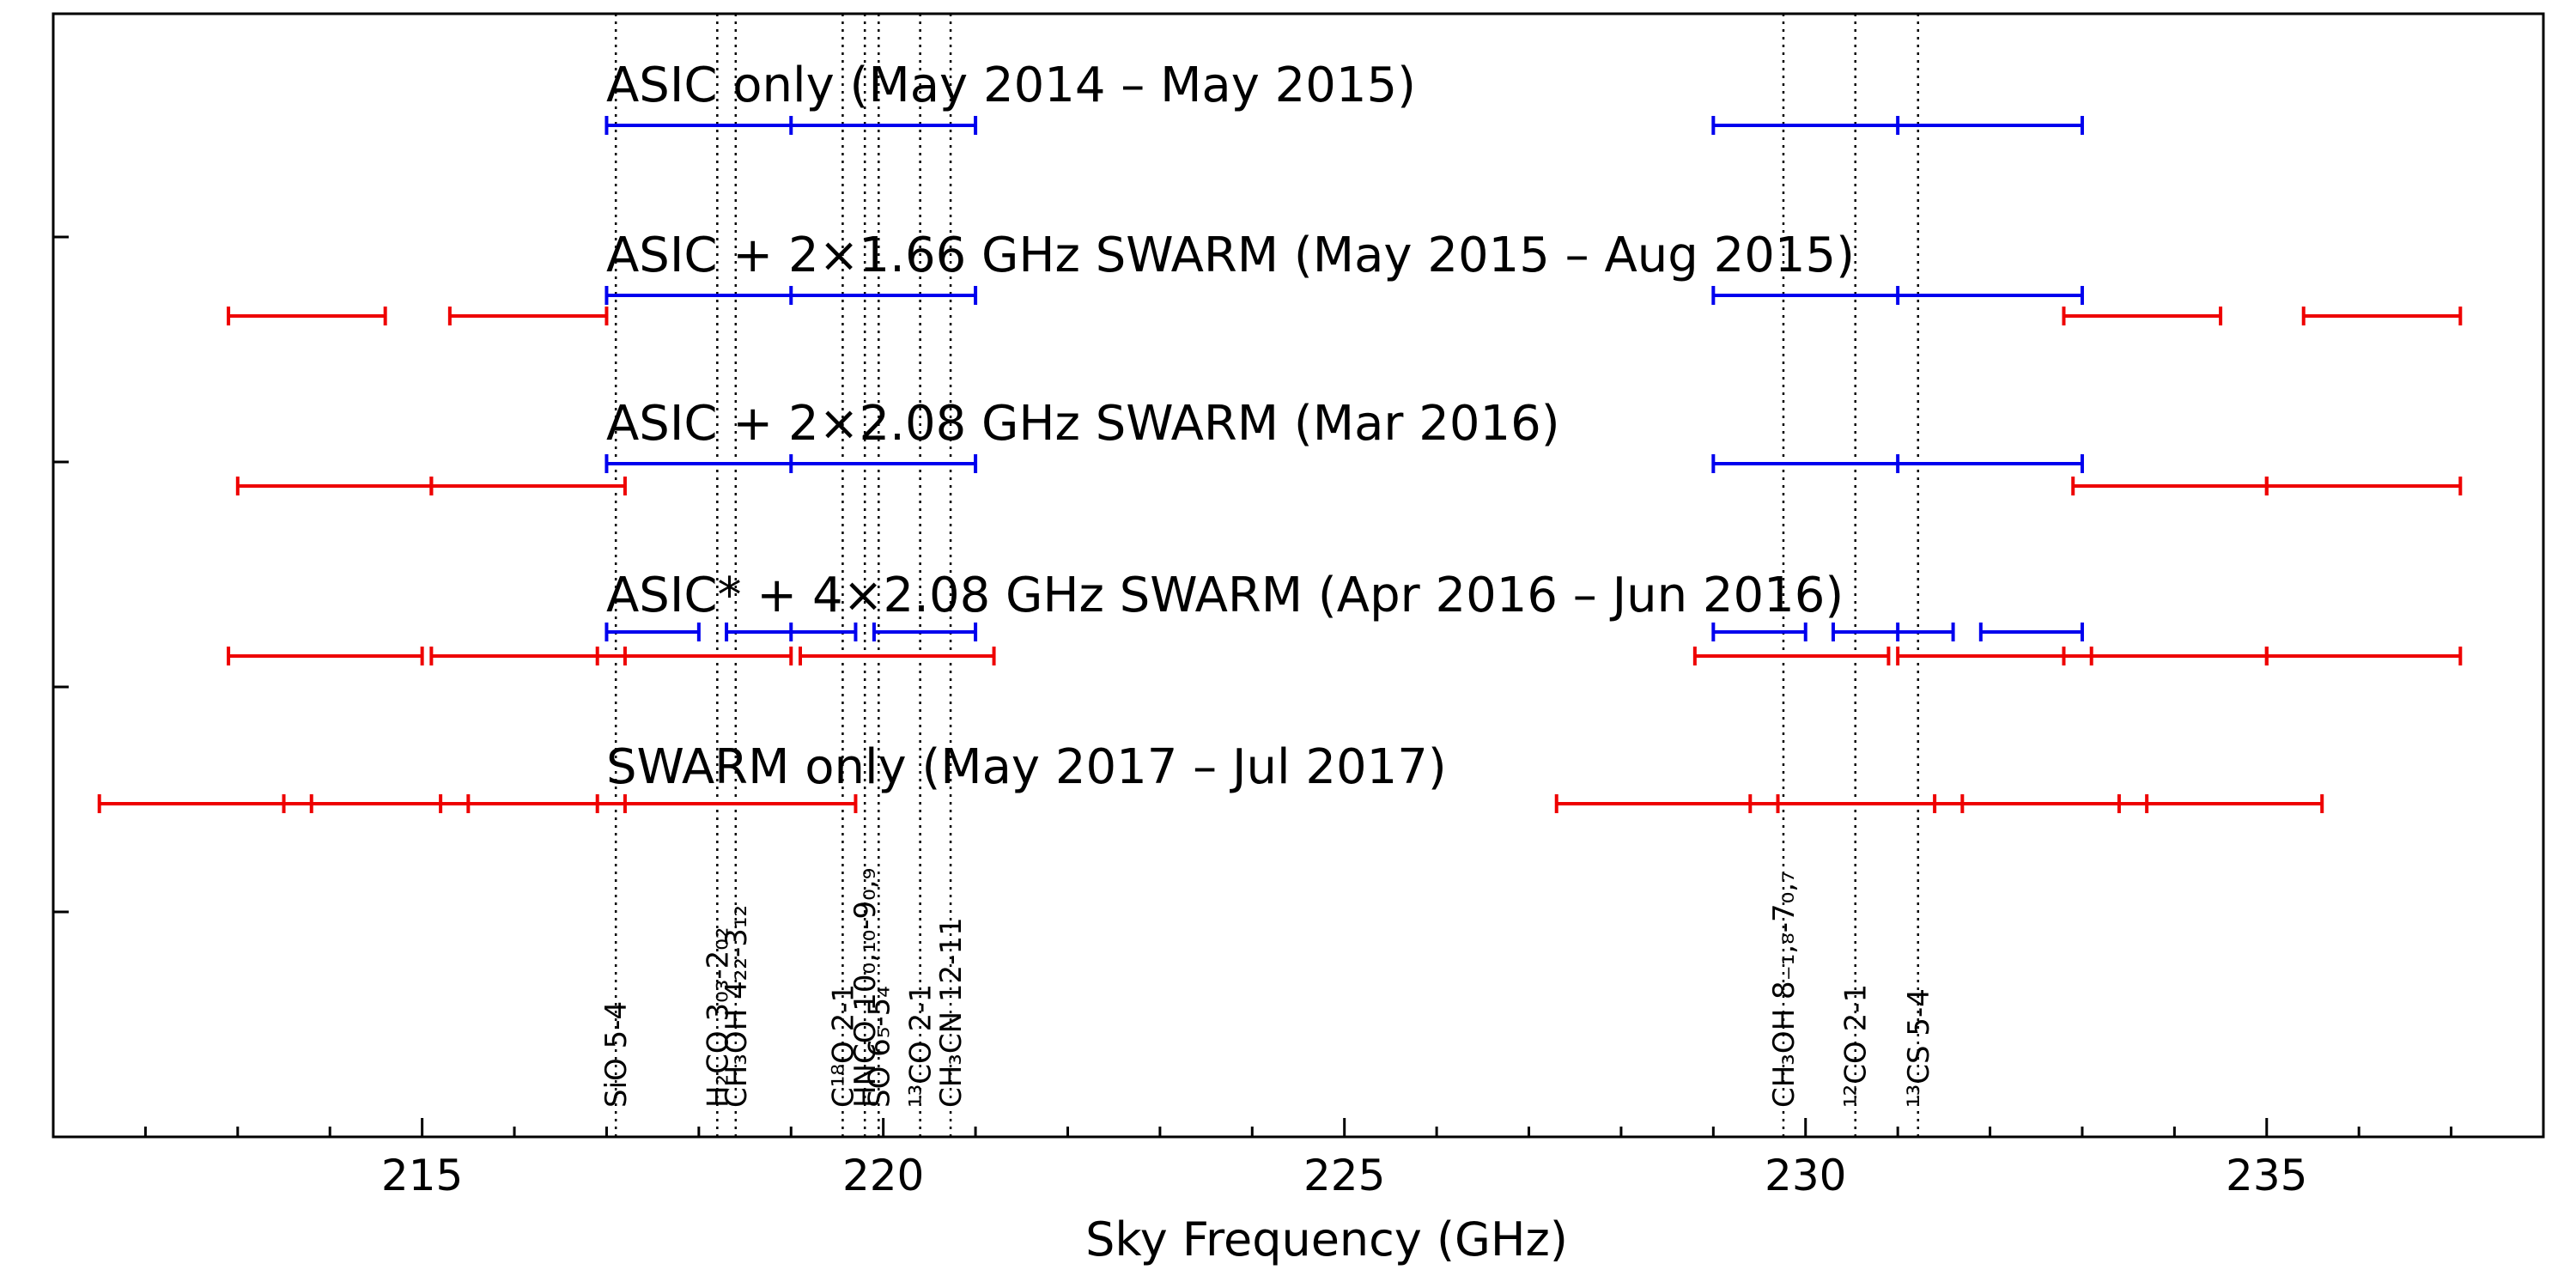 The image size is (2576, 1288). Describe the element at coordinates (1784, 990) in the screenshot. I see `spectral-line-label: CH₃OH 8₋₁,₈-7₀,₇` at that location.